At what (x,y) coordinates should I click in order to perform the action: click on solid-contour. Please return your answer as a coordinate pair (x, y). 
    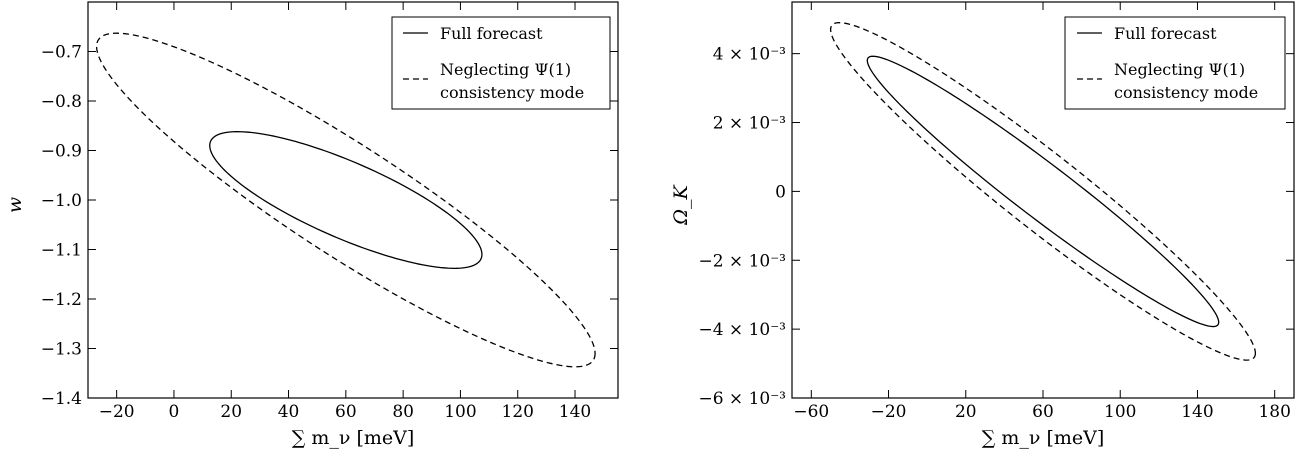
    Looking at the image, I should click on (346, 200).